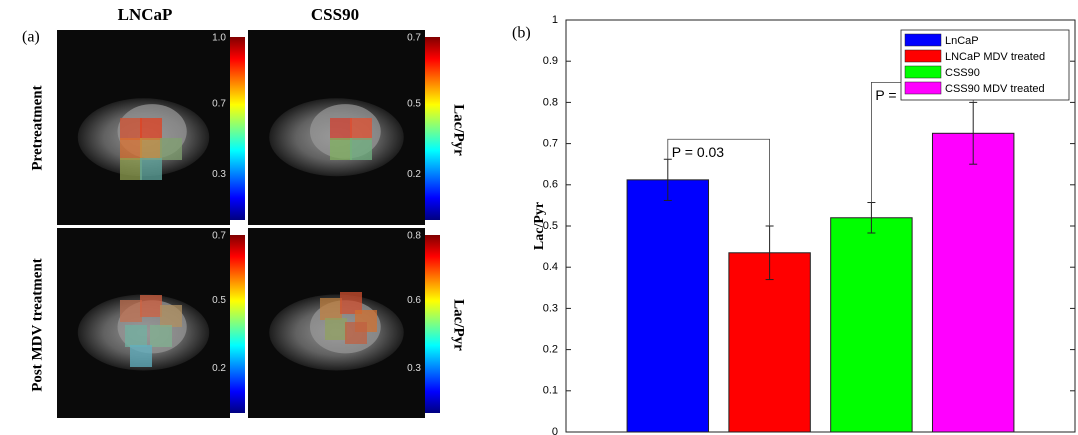 The width and height of the screenshot is (1078, 435). I want to click on colorbar-label: 0.6, so click(414, 300).